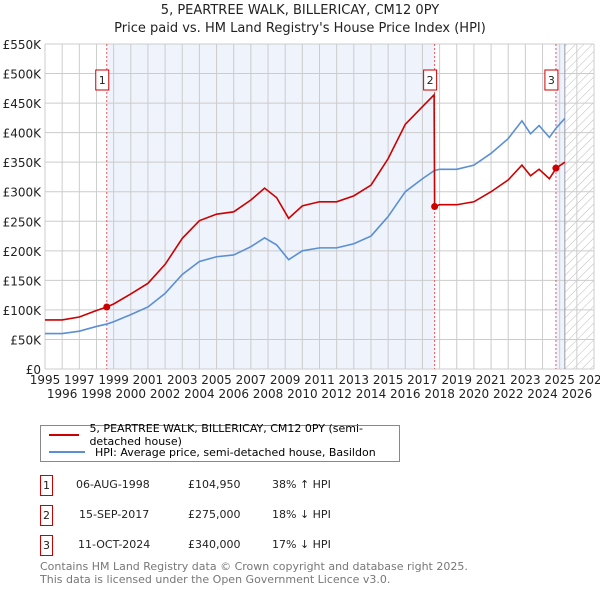  I want to click on y-tick-label: £250K, so click(23, 222).